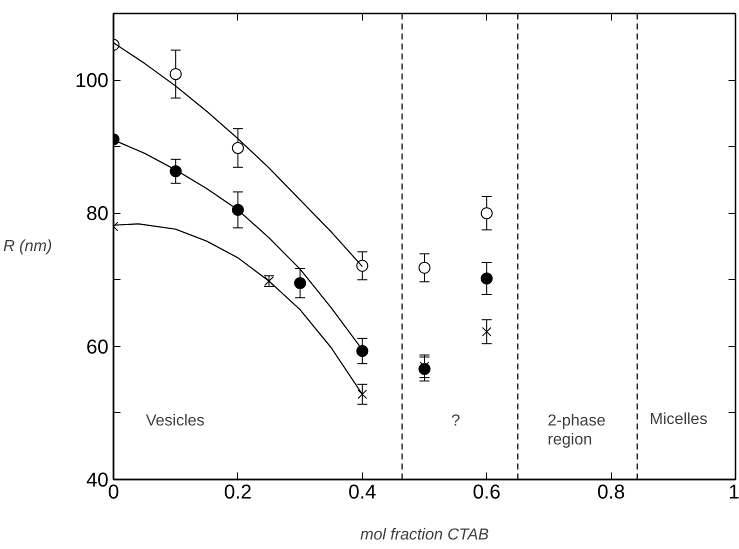  Describe the element at coordinates (425, 535) in the screenshot. I see `x-axis-title: mol fraction CTAB` at that location.